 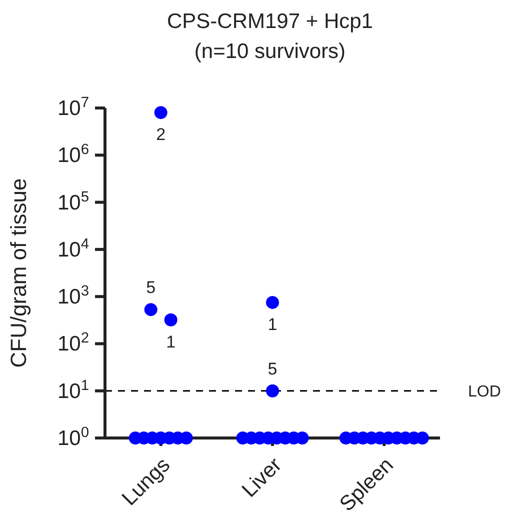 What do you see at coordinates (73, 155) in the screenshot?
I see `y-tick-label: 10$^{6}$` at bounding box center [73, 155].